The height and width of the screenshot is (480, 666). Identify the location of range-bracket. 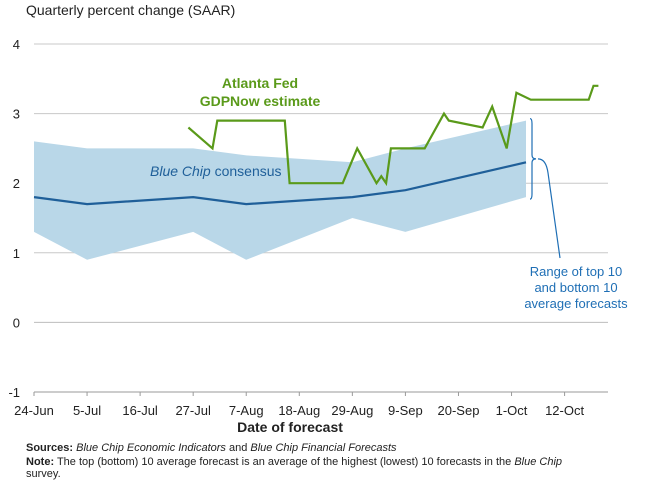
(533, 158).